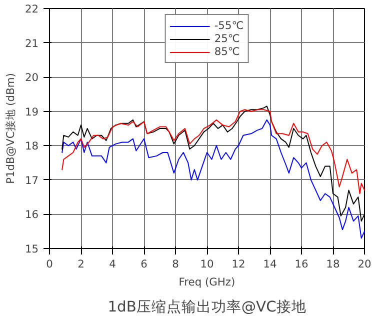 Image resolution: width=376 pixels, height=320 pixels. I want to click on y-tick-label: 22, so click(31, 9).